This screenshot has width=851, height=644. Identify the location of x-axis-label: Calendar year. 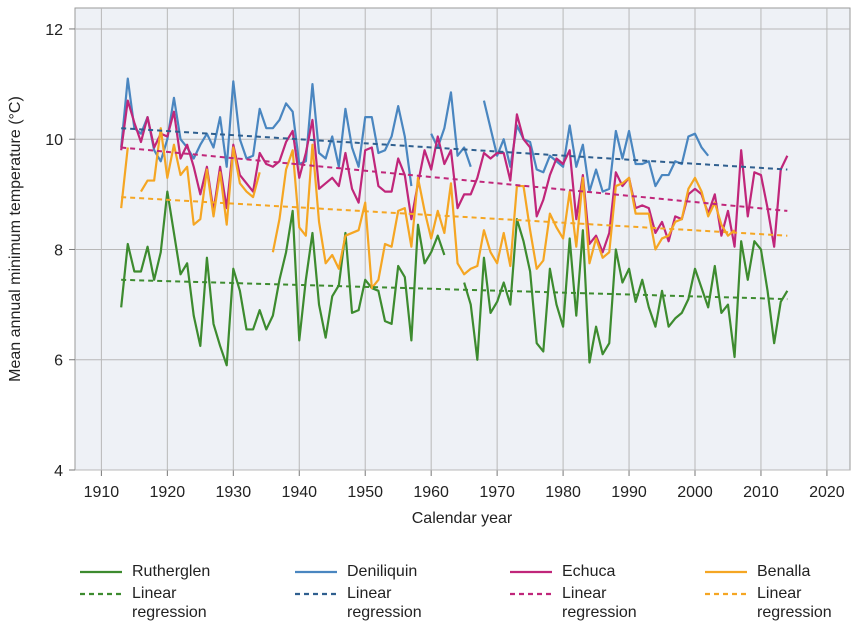
(462, 518).